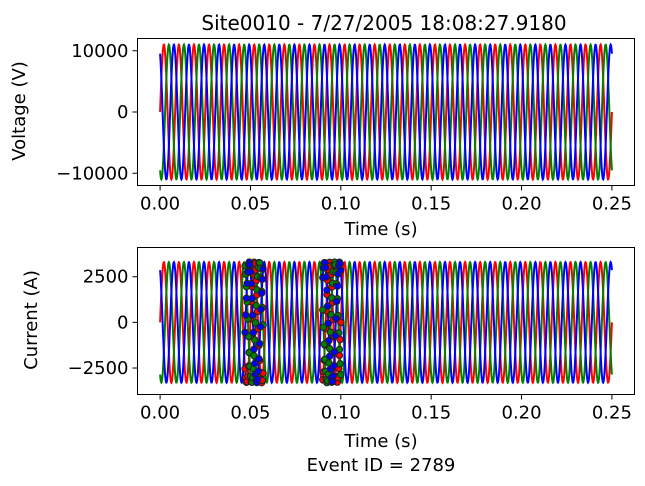  Describe the element at coordinates (386, 200) in the screenshot. I see `voltage-x-ticks: 0.00 0.05 0.10 0.15 0.20 0.25` at that location.